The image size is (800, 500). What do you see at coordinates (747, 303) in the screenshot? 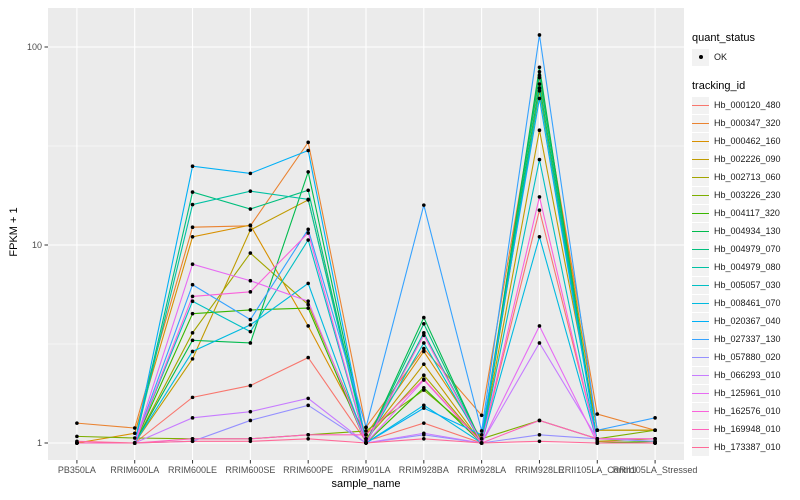
I see `legend-item-label: Hb_008461_070` at bounding box center [747, 303].